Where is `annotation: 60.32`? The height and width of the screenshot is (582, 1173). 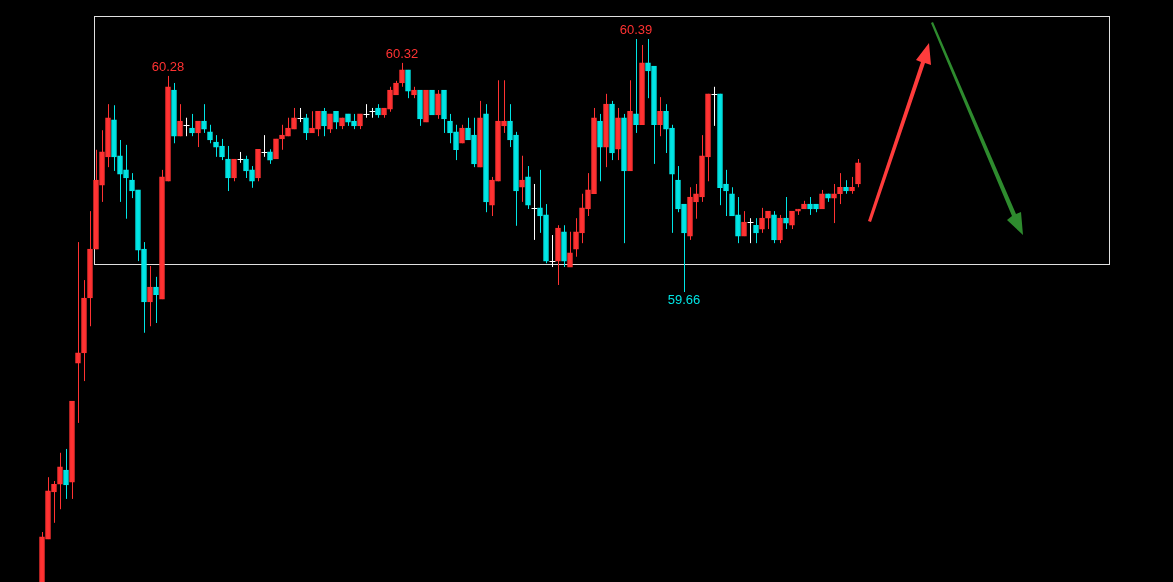 annotation: 60.32 is located at coordinates (402, 53).